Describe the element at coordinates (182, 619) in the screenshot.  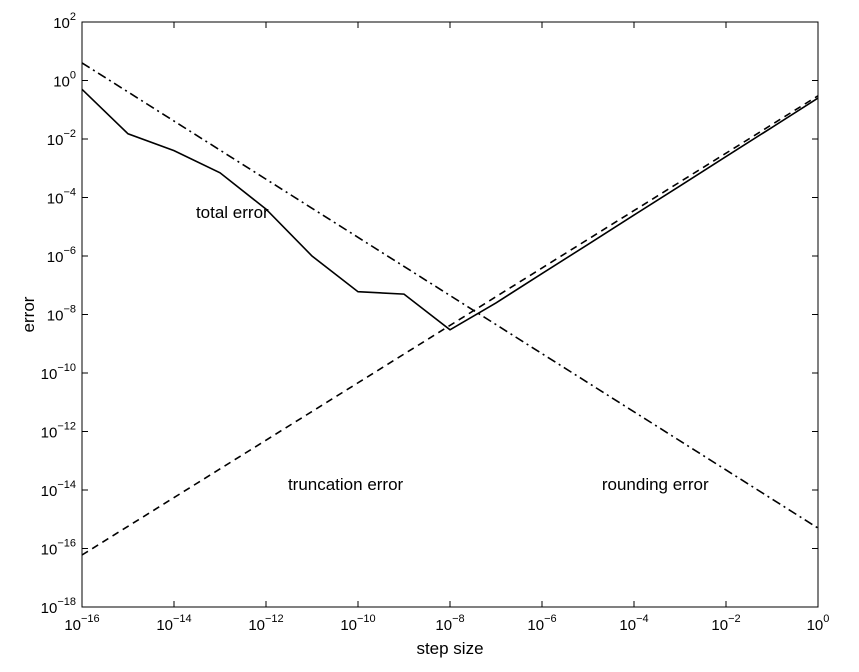
I see `x-tick-exponent: −14` at that location.